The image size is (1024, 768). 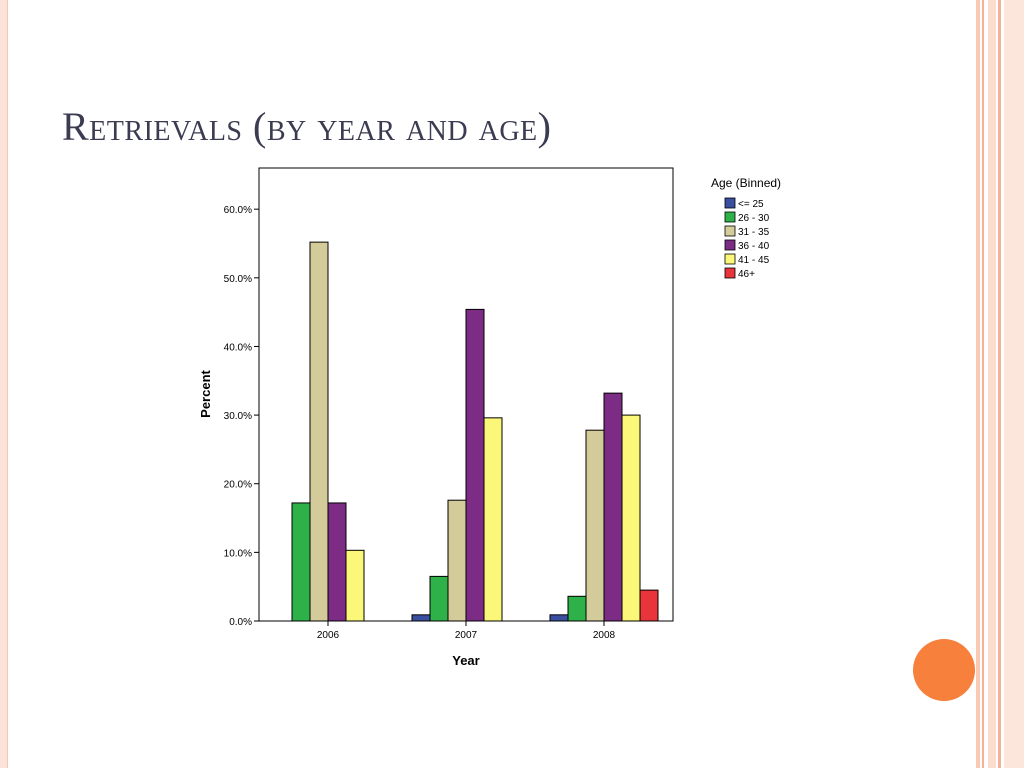 What do you see at coordinates (238, 279) in the screenshot?
I see `y-tick-label: 50.0%` at bounding box center [238, 279].